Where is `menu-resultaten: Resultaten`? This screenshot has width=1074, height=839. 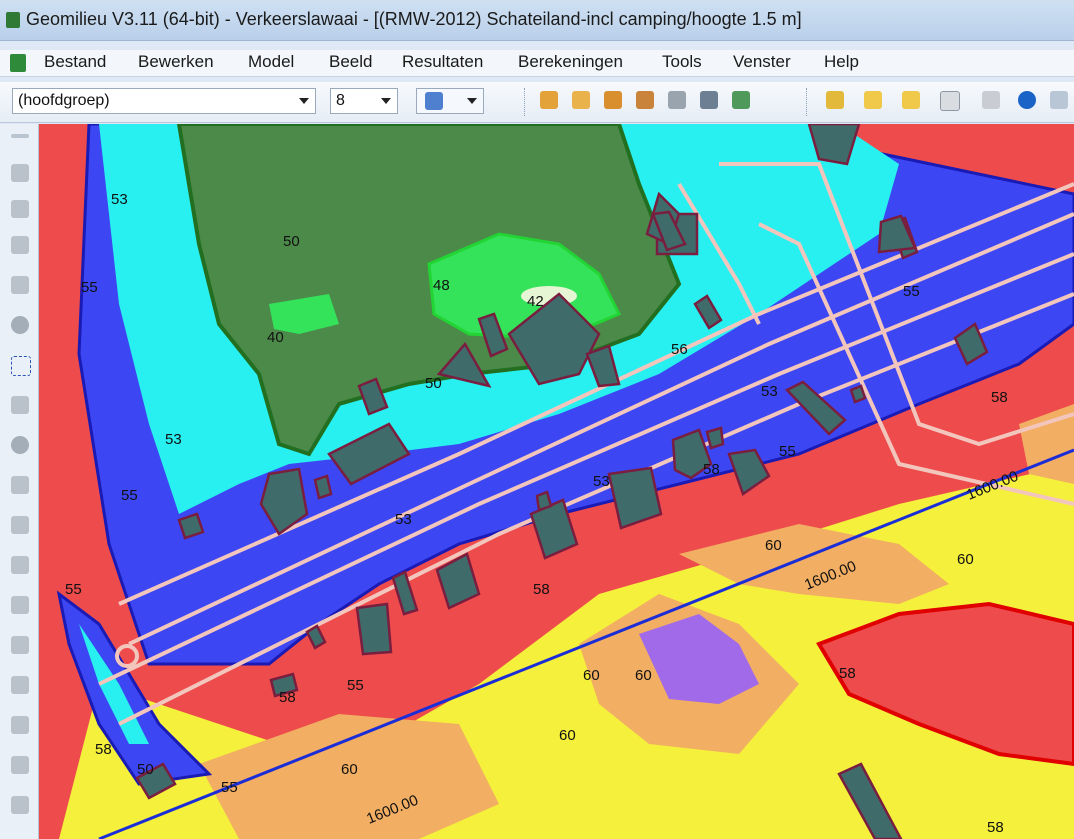 menu-resultaten: Resultaten is located at coordinates (443, 61).